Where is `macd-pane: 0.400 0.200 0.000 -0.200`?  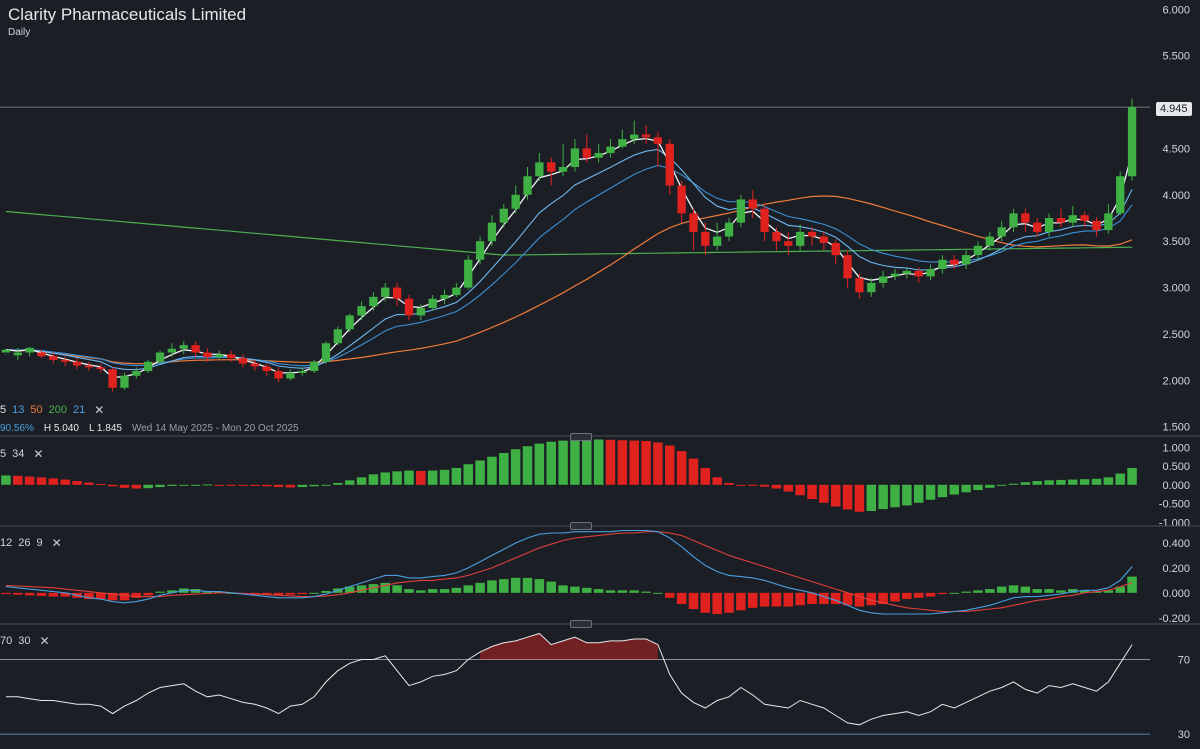 macd-pane: 0.400 0.200 0.000 -0.200 is located at coordinates (595, 577).